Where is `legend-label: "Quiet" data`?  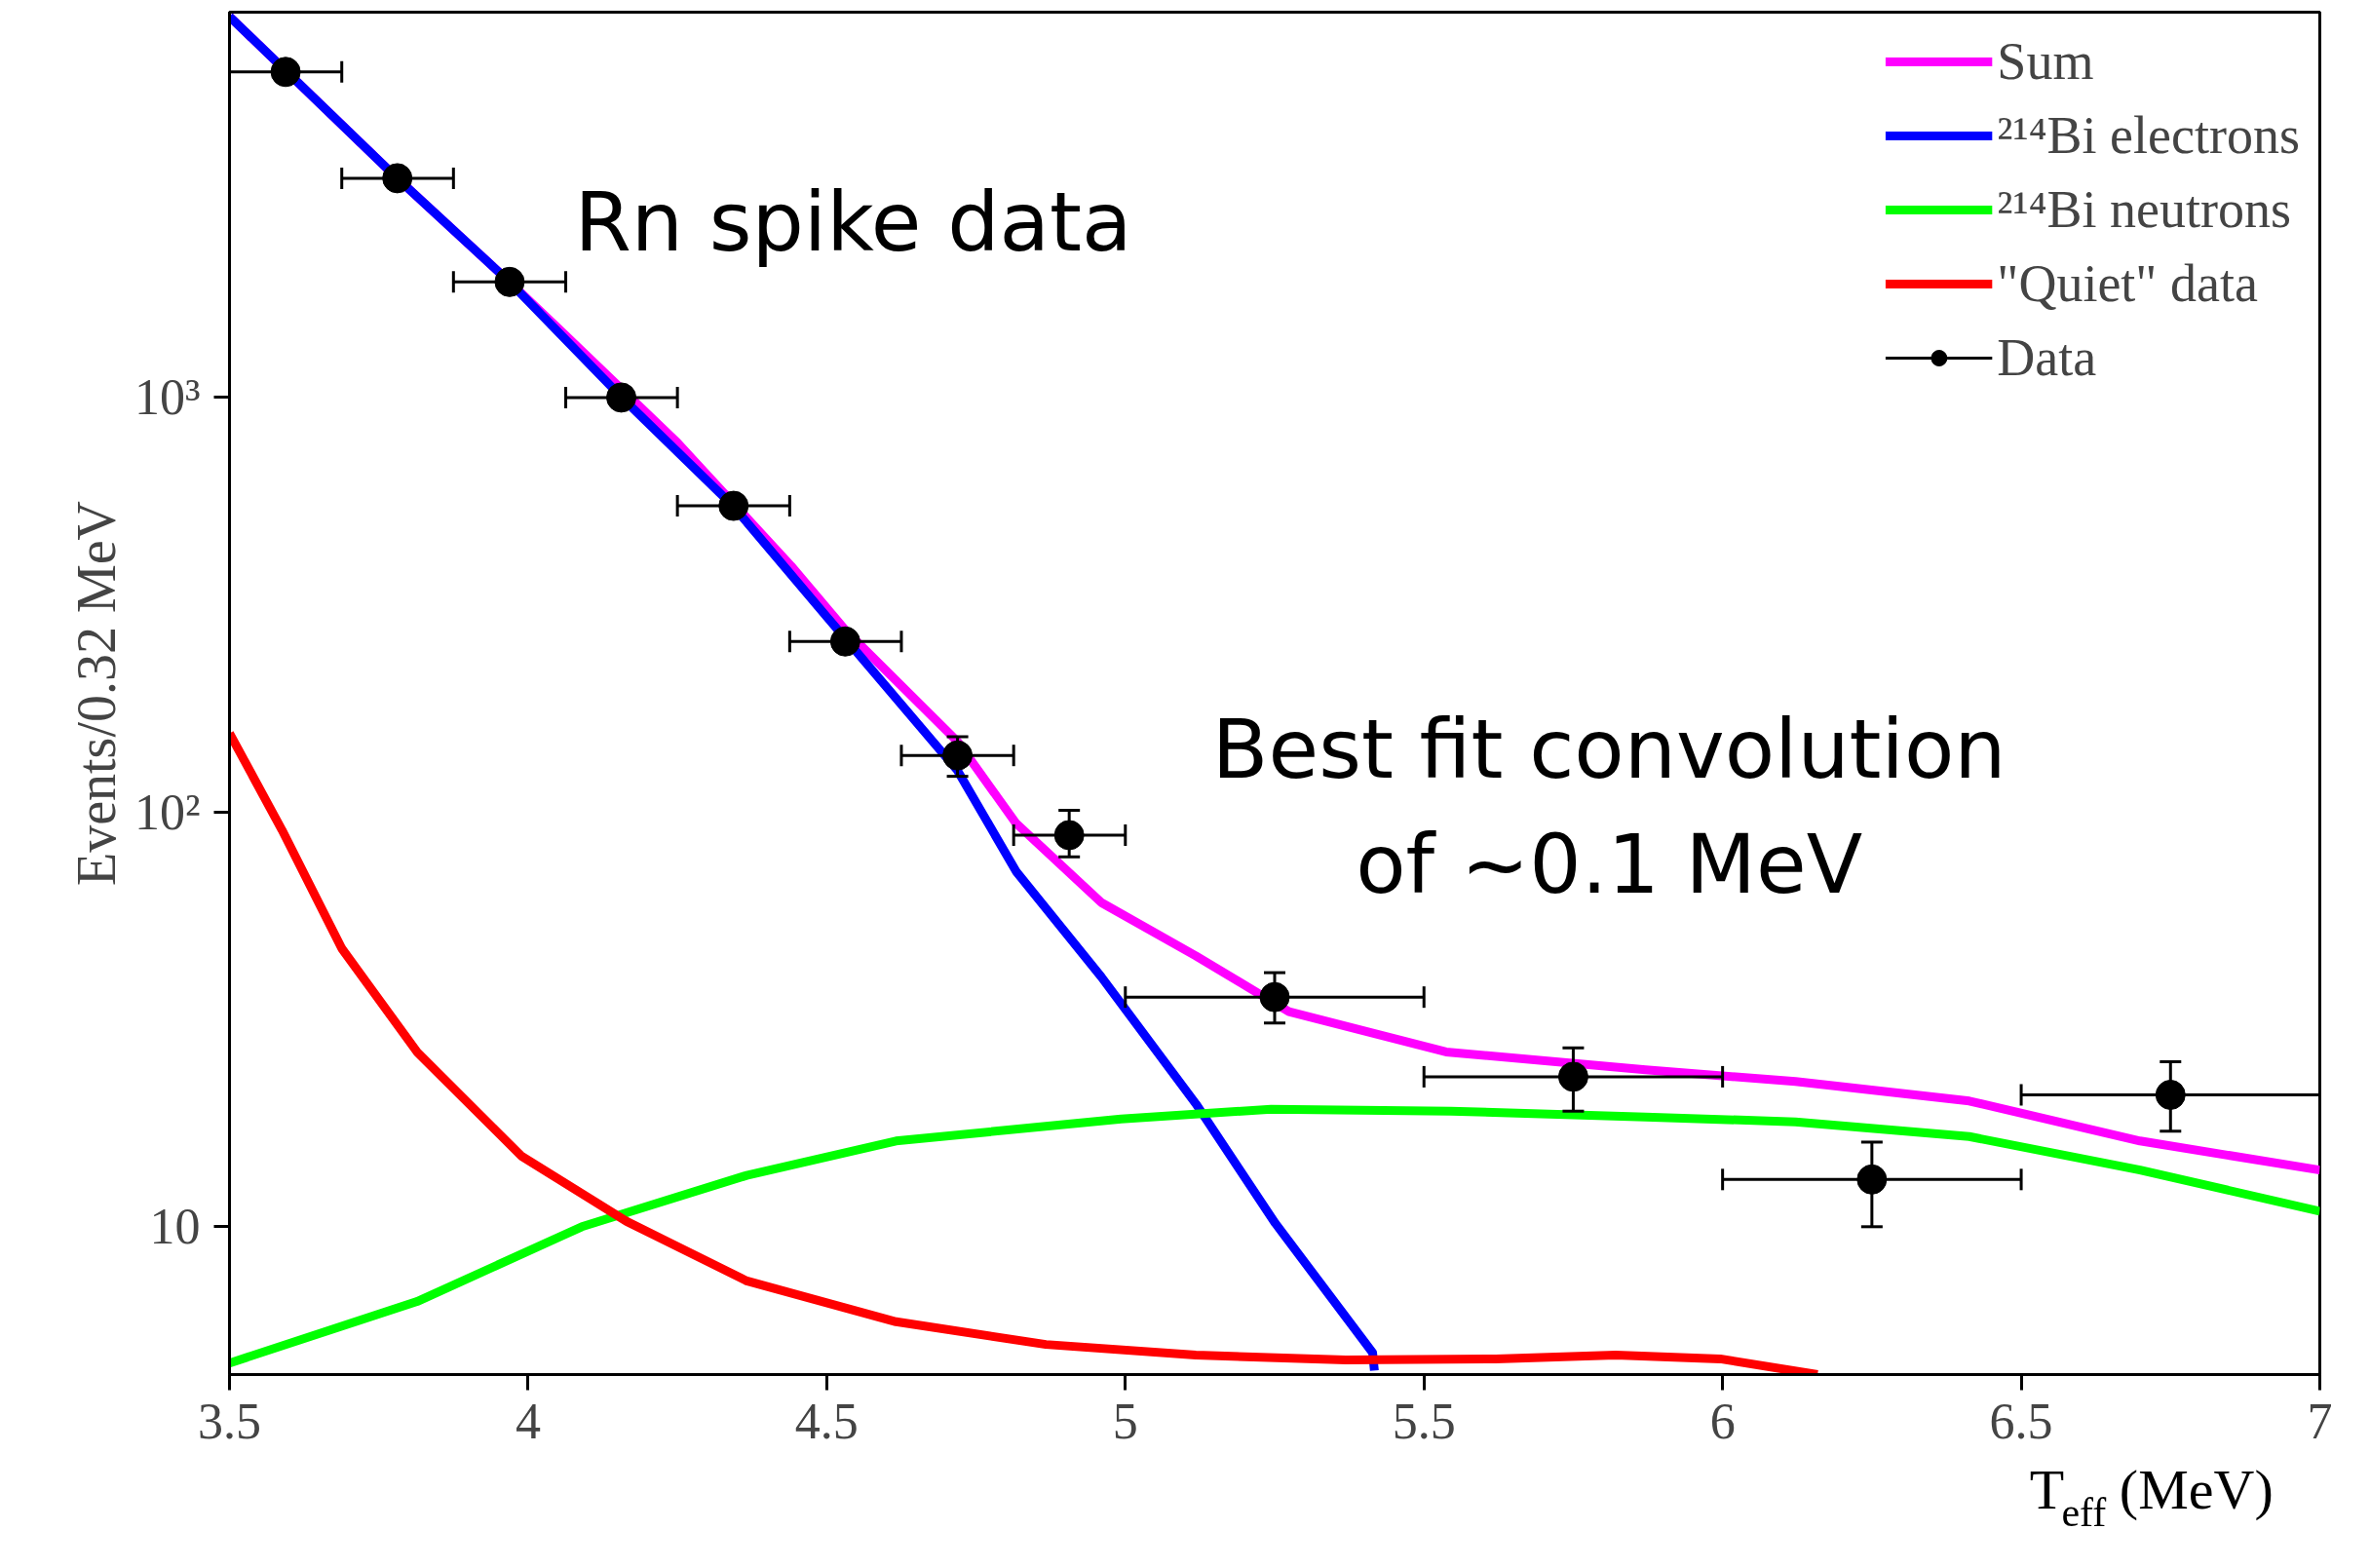 legend-label: "Quiet" data is located at coordinates (2127, 283).